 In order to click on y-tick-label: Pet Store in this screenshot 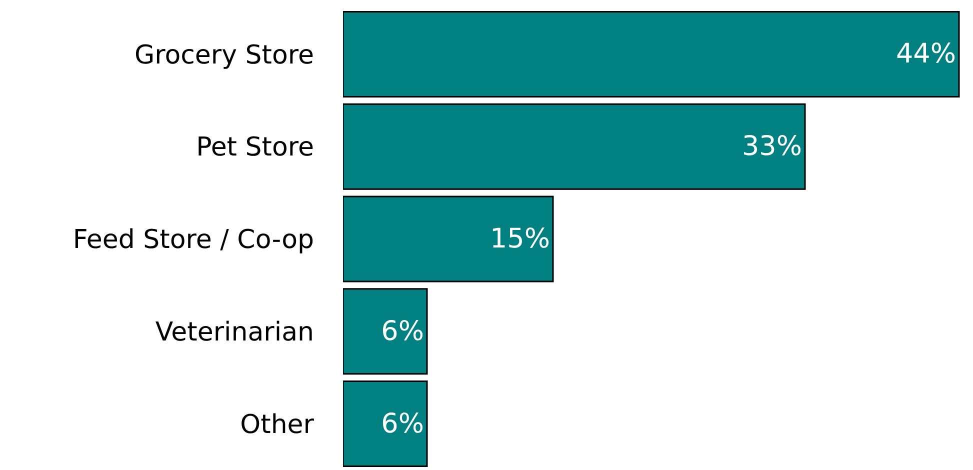, I will do `click(255, 147)`.